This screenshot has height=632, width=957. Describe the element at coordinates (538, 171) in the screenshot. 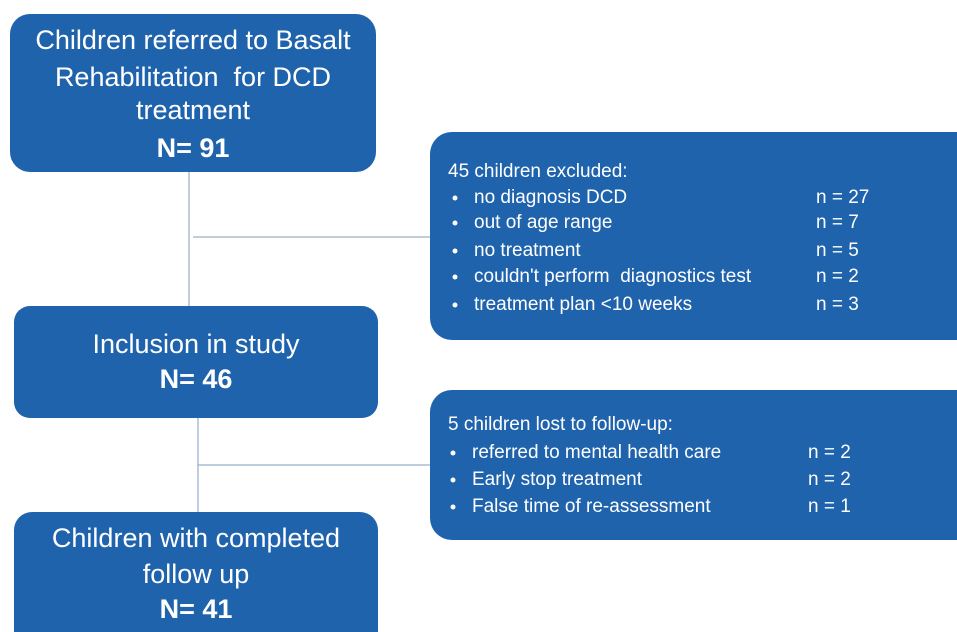

I see `exclusion-title: 45 children excluded:` at that location.